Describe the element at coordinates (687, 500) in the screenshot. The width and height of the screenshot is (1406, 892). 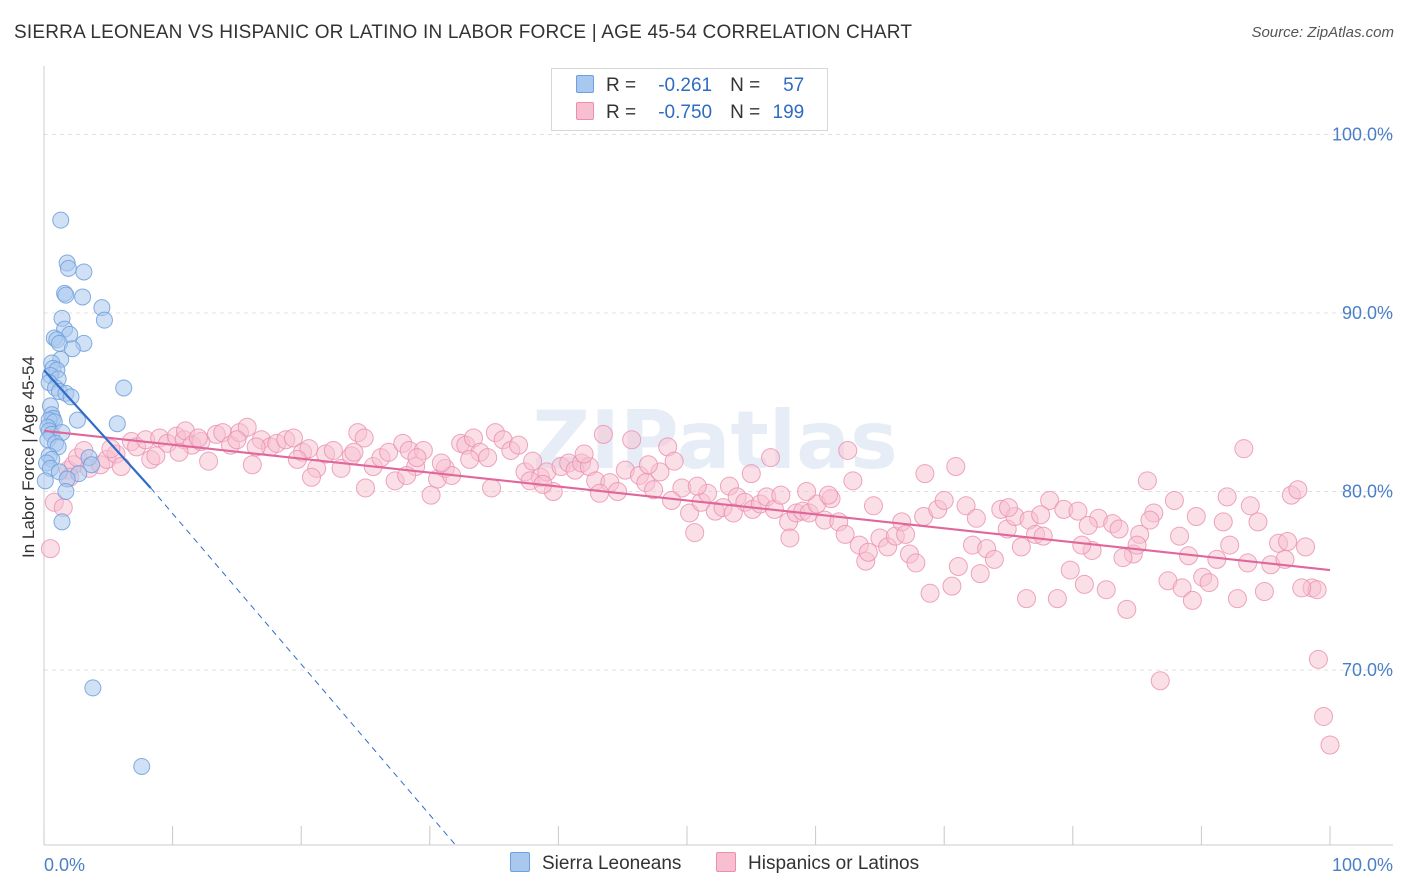
I see `pink-trend-line` at that location.